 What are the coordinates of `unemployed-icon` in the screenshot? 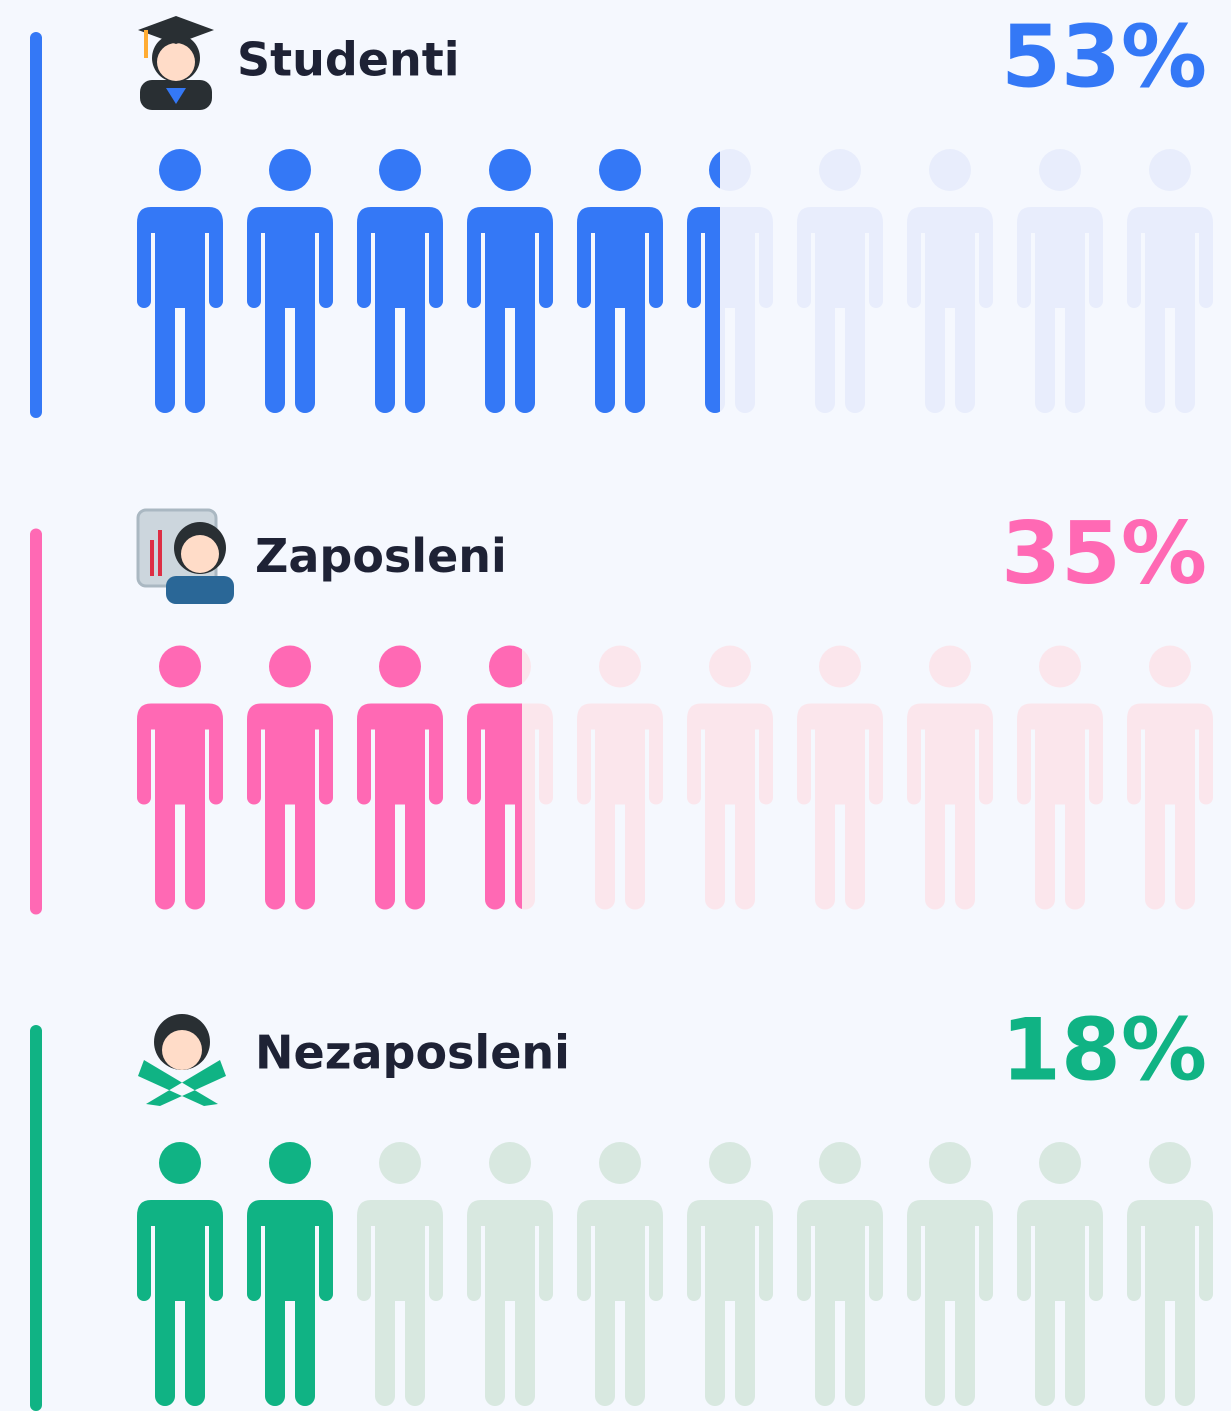 It's located at (182, 1060).